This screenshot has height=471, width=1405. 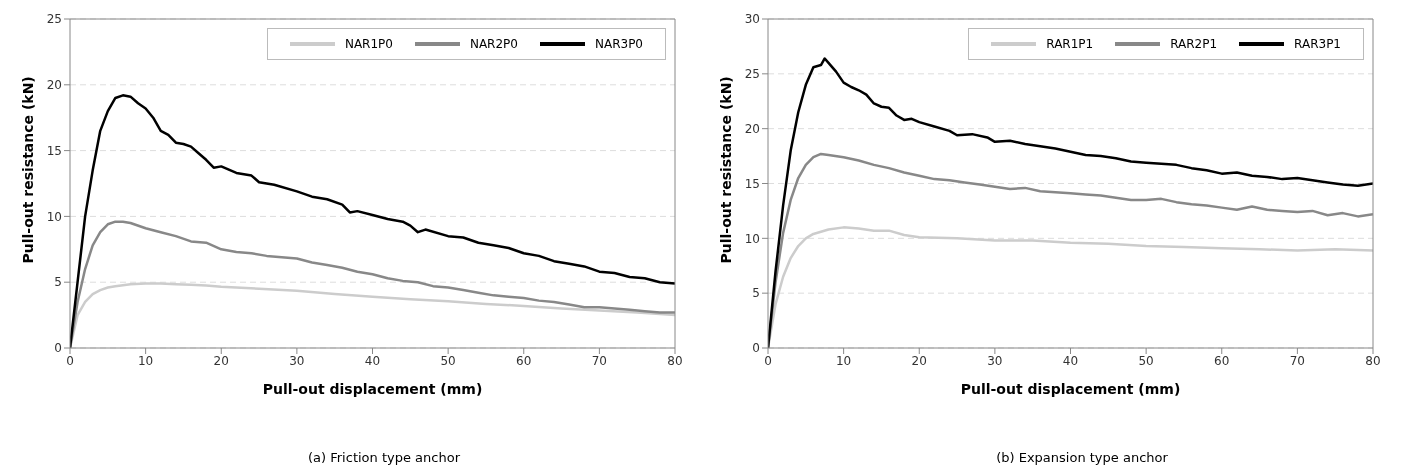 I want to click on text: (a) Friction type anchor, so click(x=384, y=457).